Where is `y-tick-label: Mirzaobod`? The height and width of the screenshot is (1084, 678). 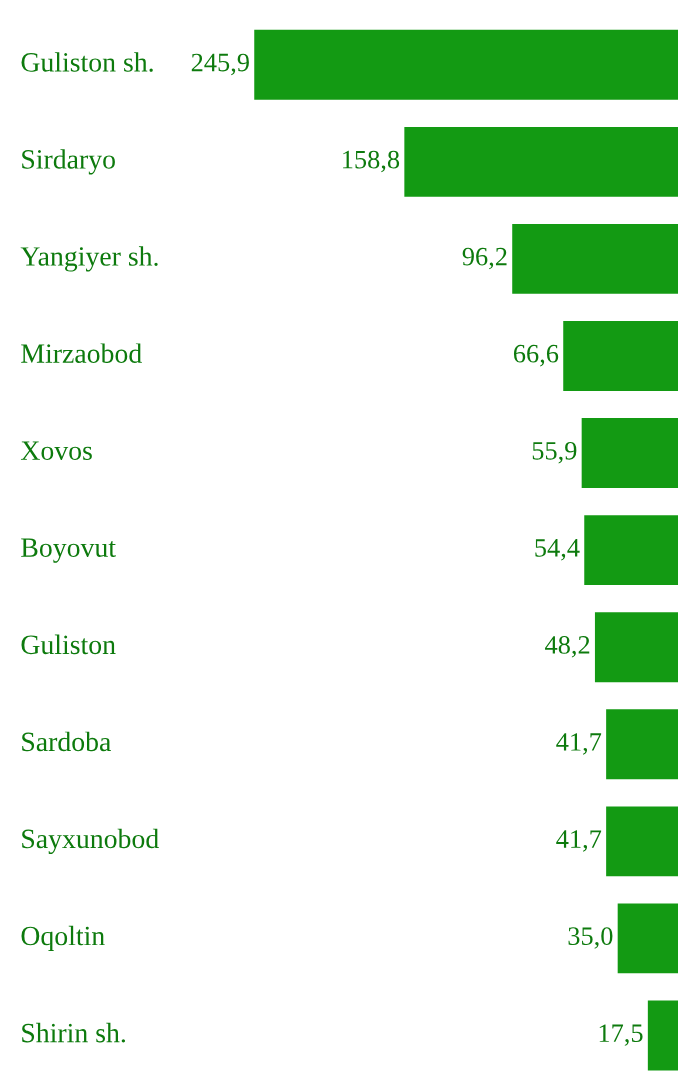
y-tick-label: Mirzaobod is located at coordinates (81, 353).